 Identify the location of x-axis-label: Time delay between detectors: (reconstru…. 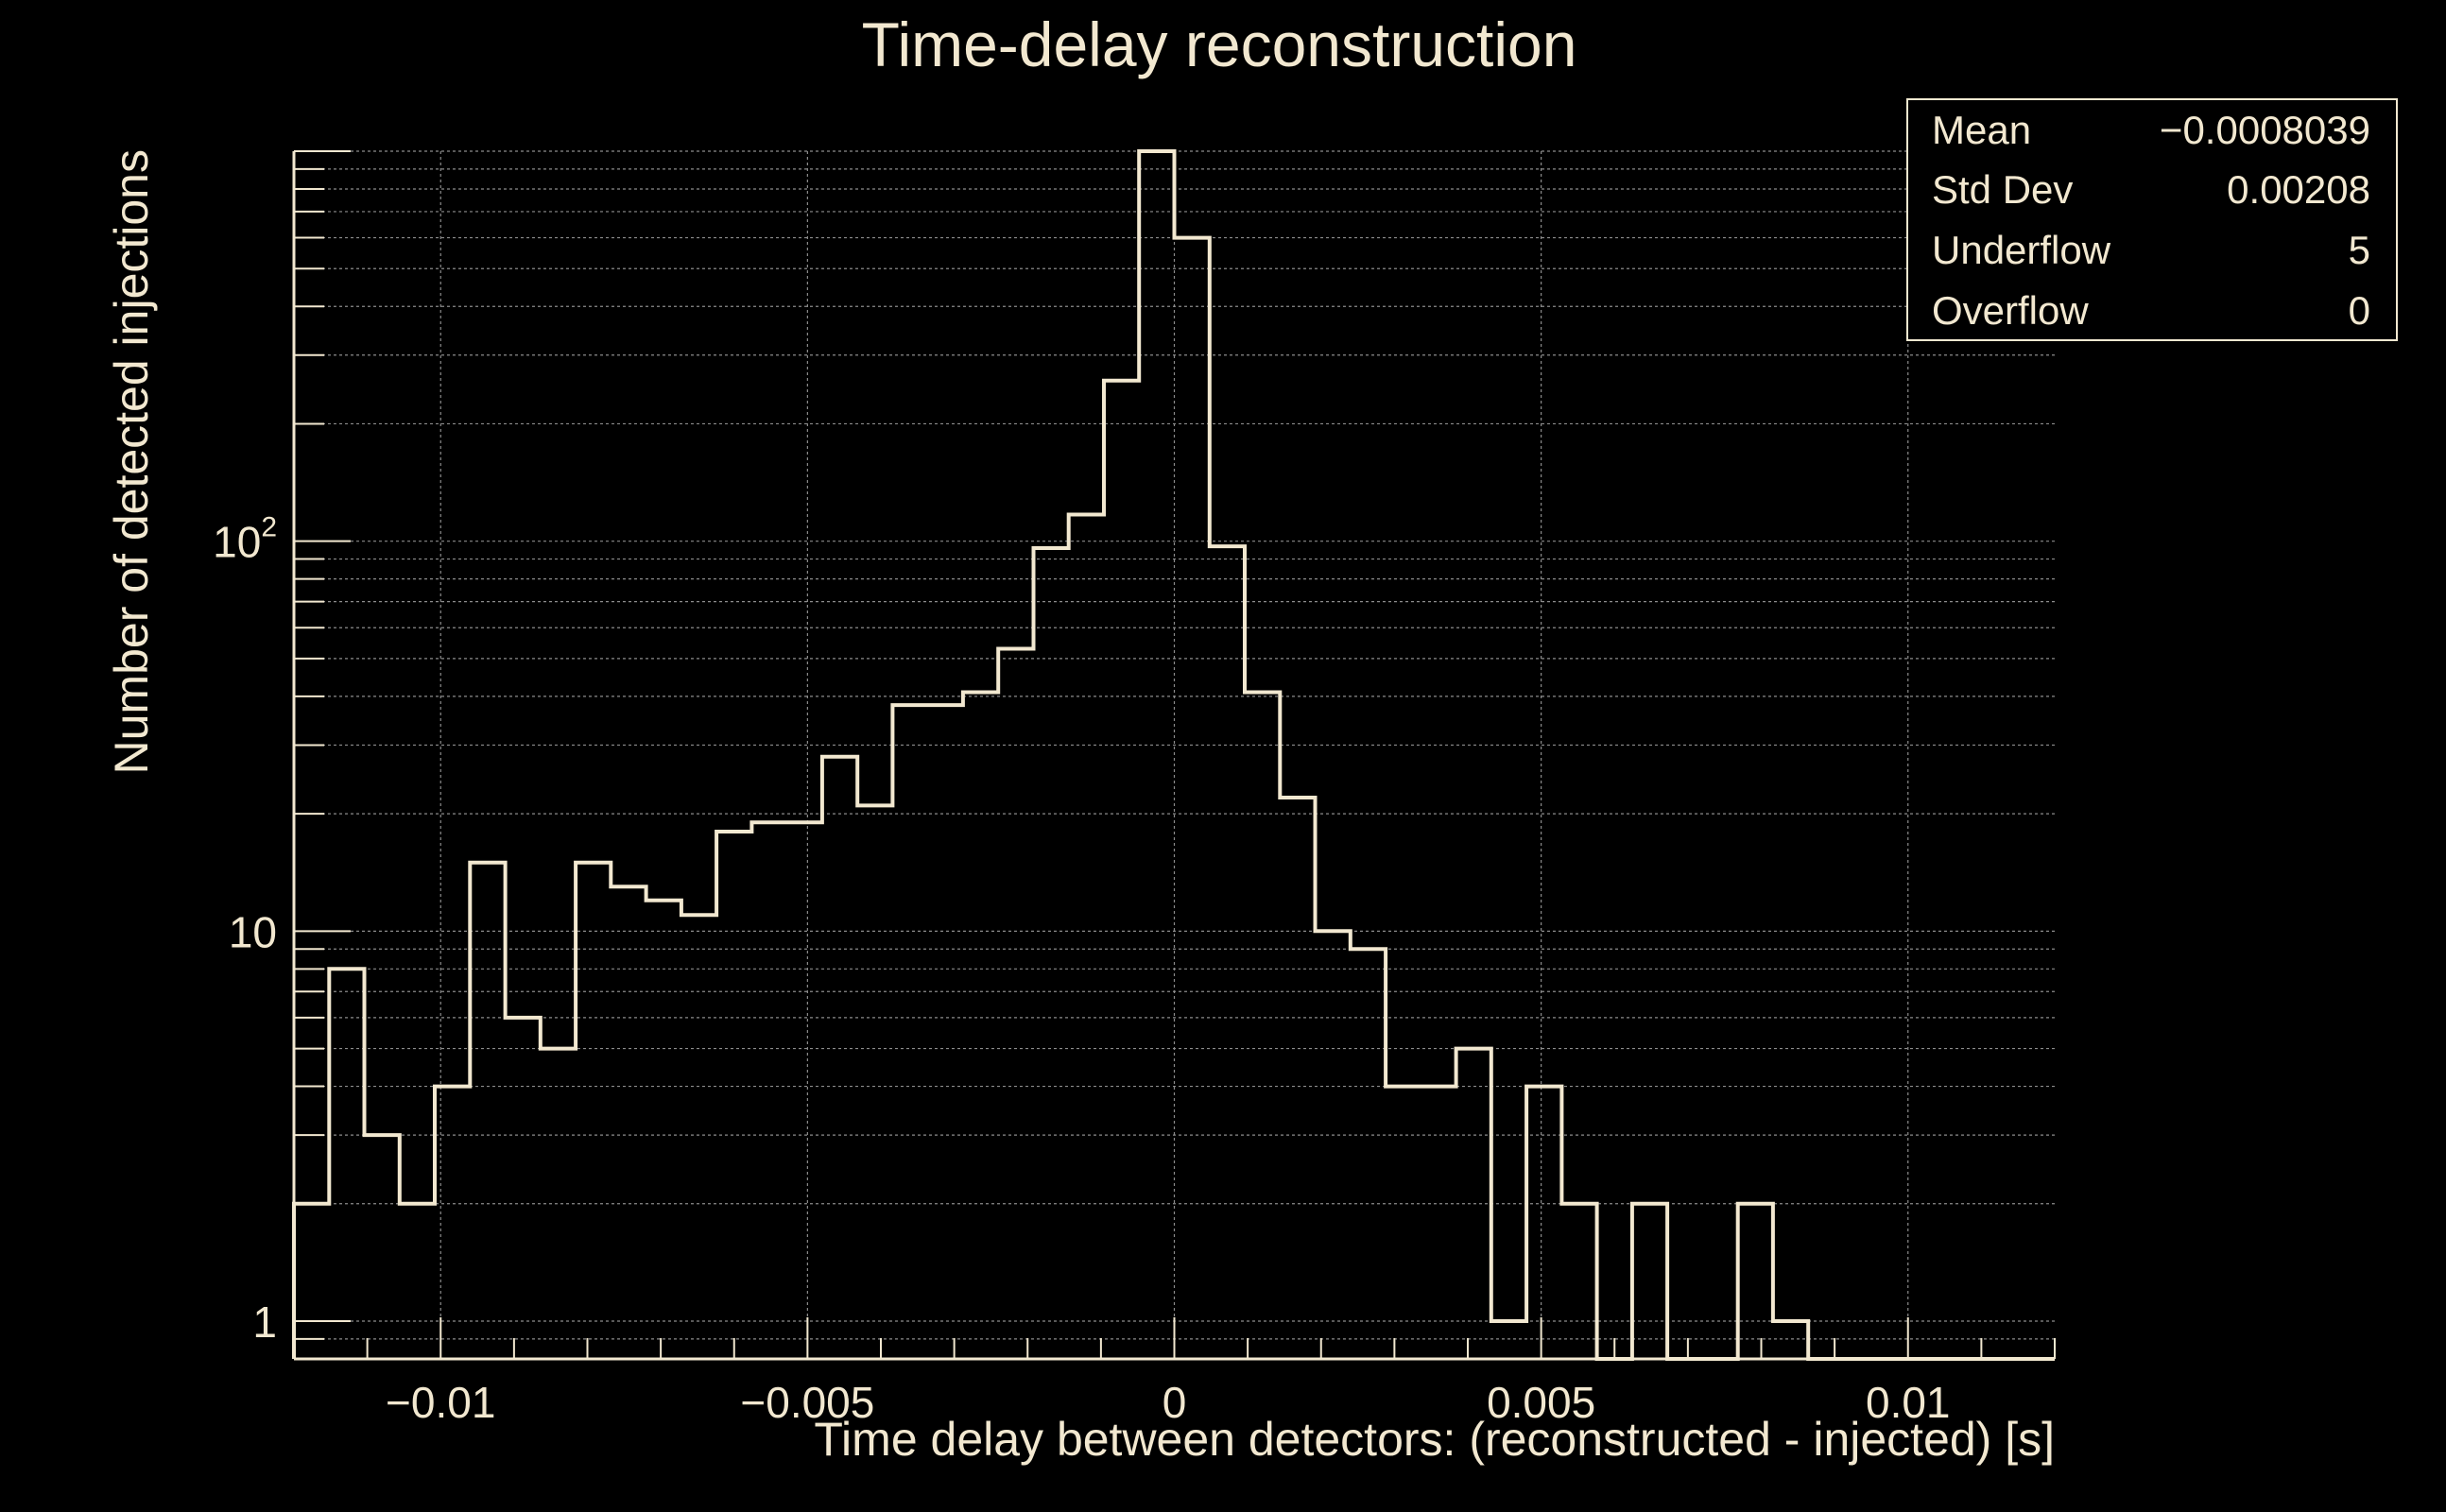
(1434, 1439).